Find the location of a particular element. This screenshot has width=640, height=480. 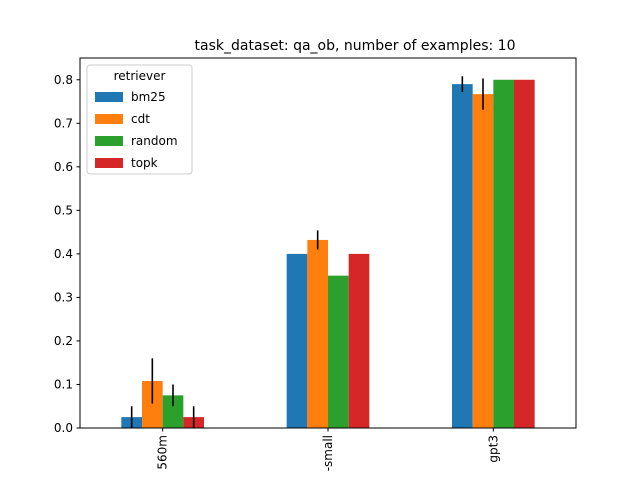

y-tick-label: 0.4 is located at coordinates (63, 254).